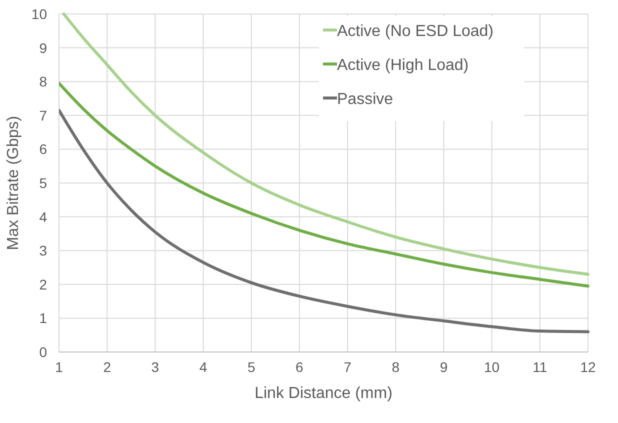  Describe the element at coordinates (43, 250) in the screenshot. I see `y-tick-label: 3` at that location.